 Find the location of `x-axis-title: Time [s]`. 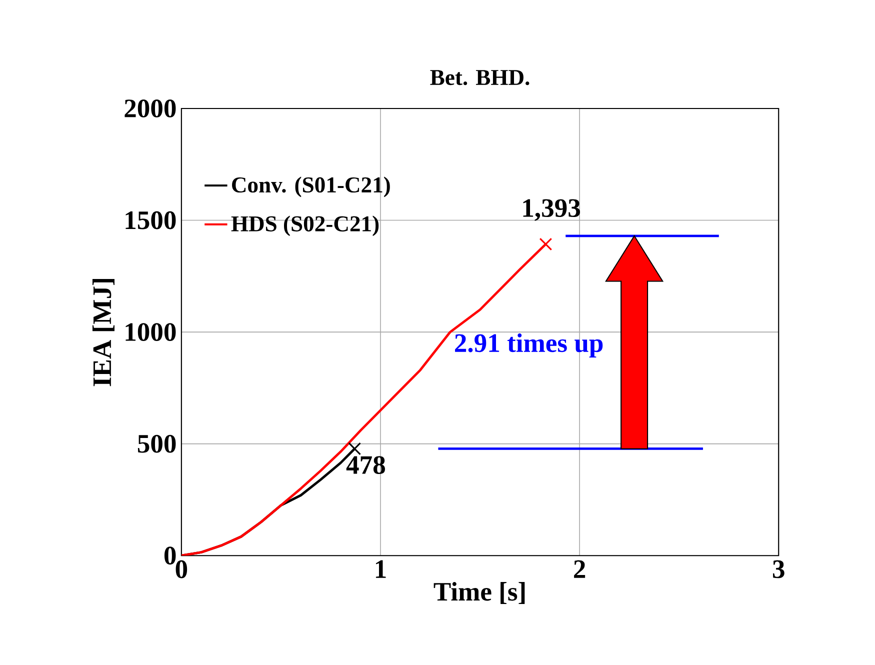

x-axis-title: Time [s] is located at coordinates (479, 593).